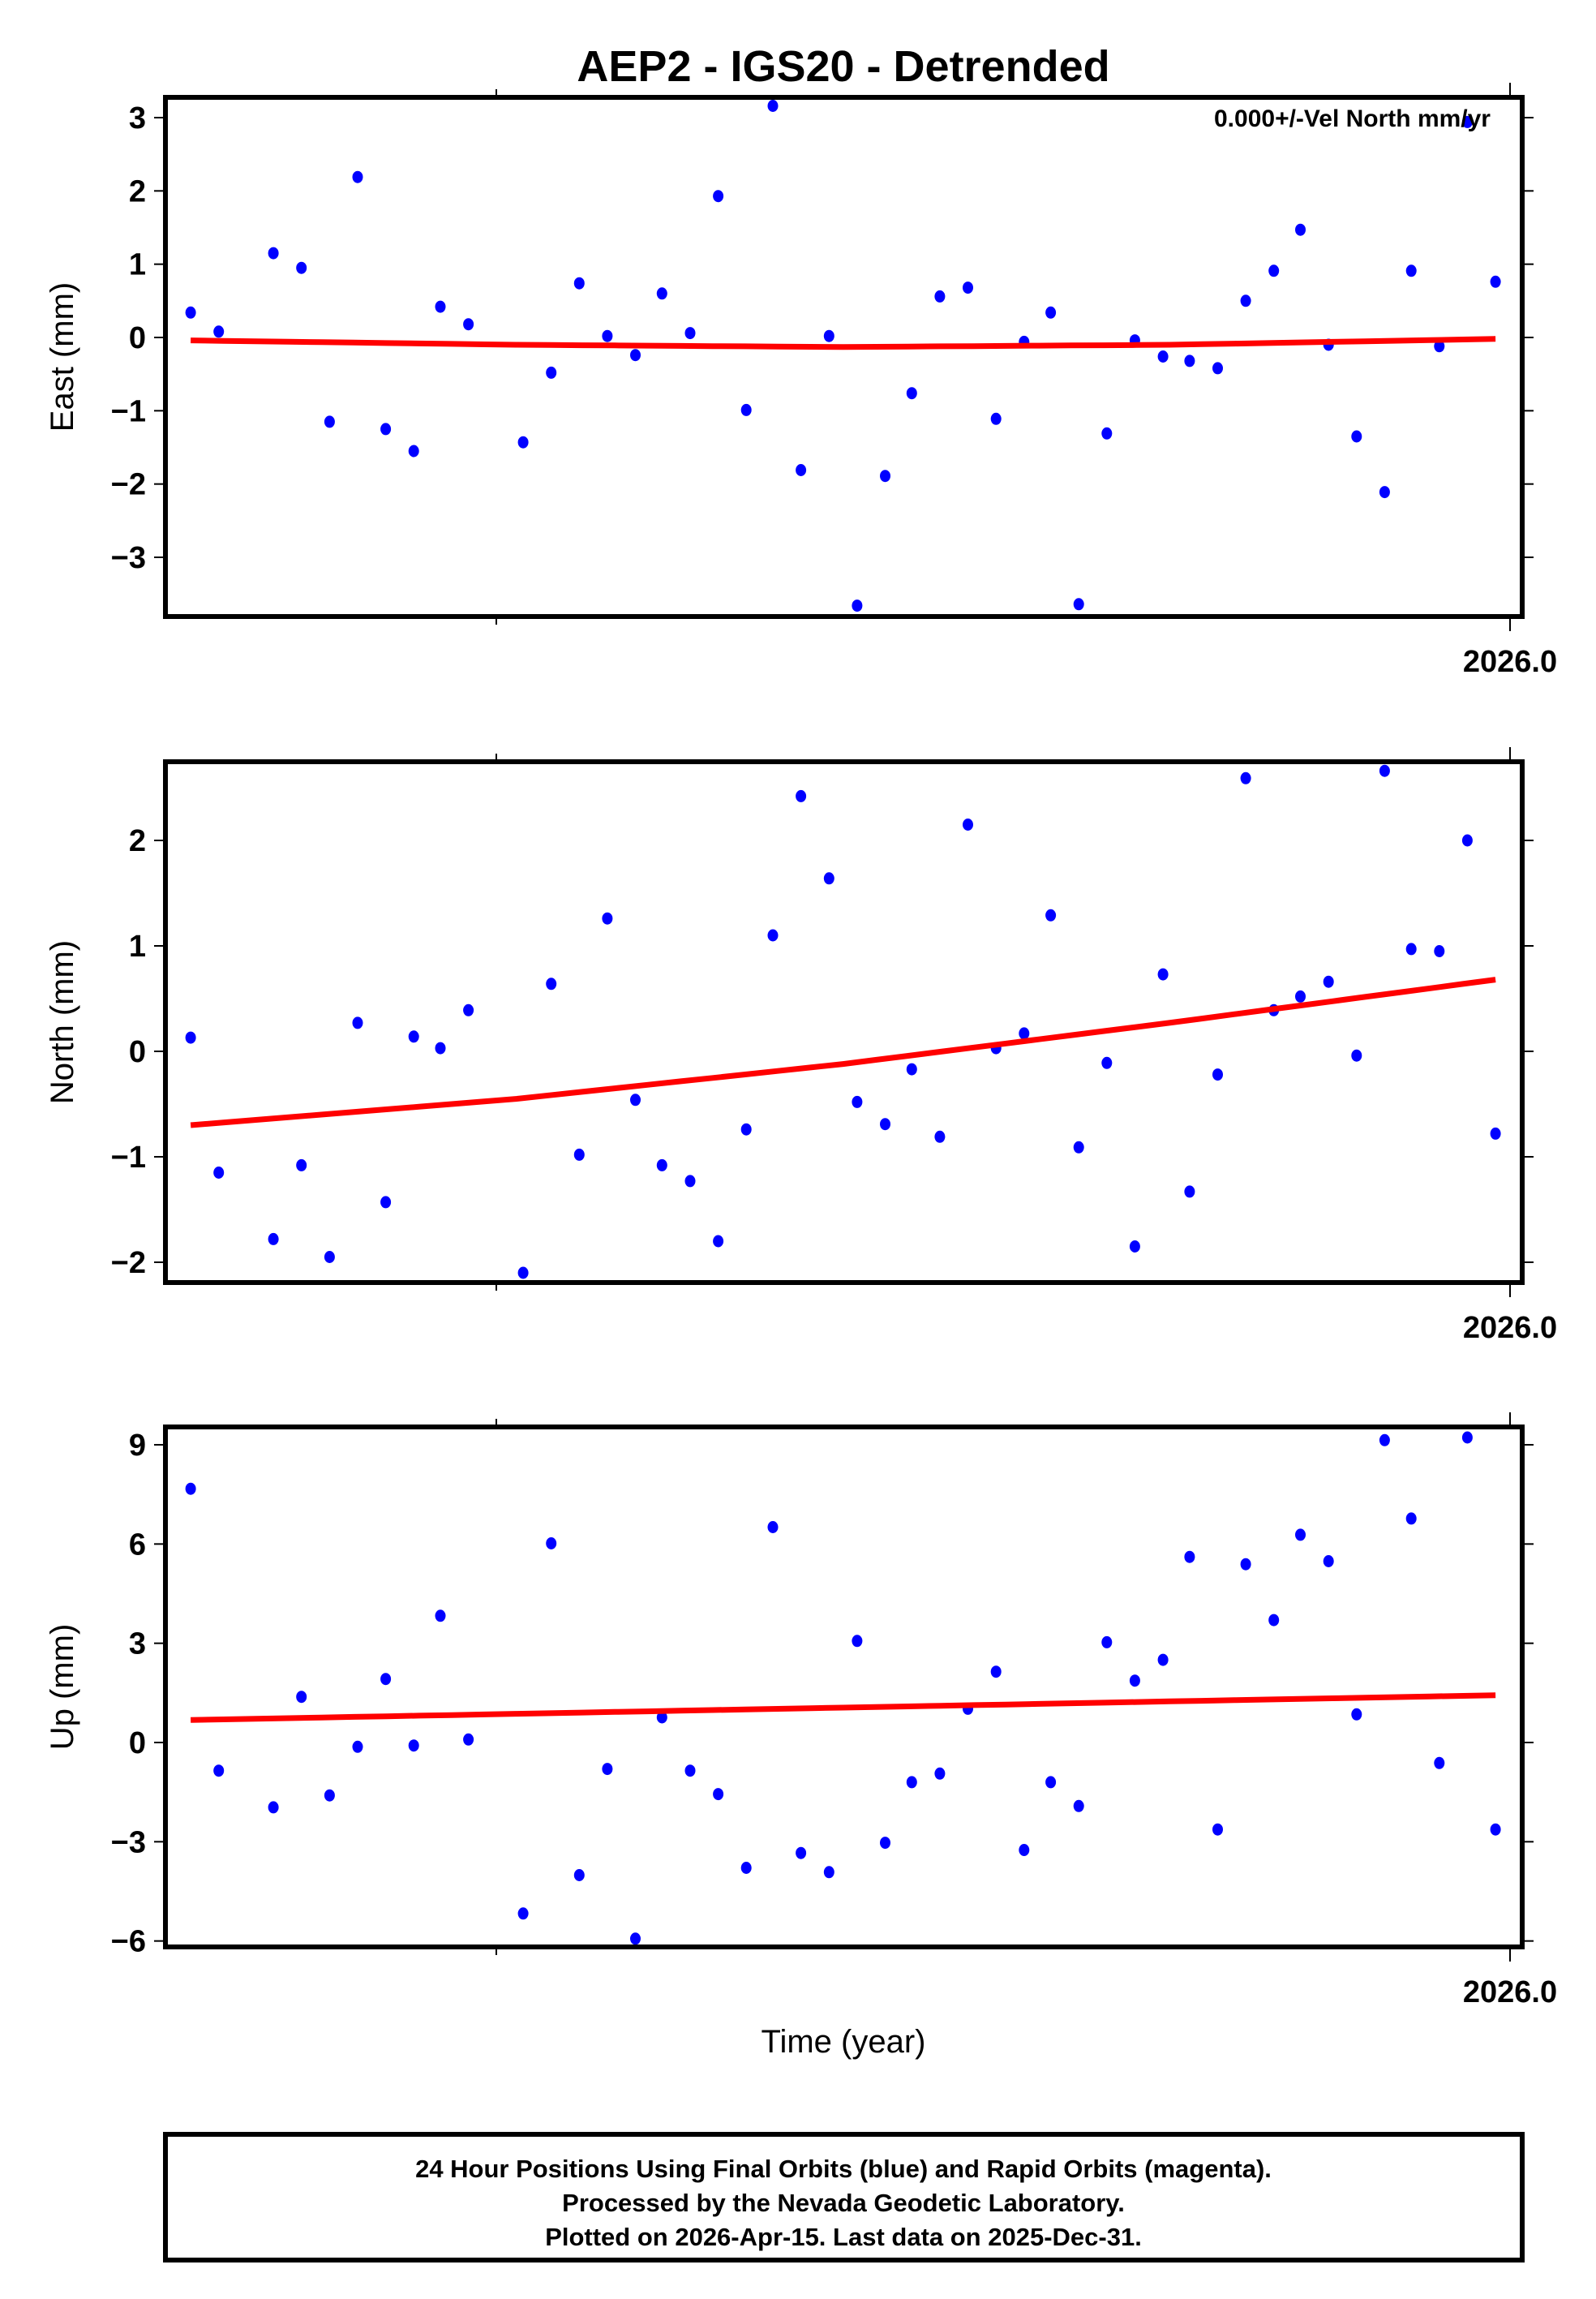  Describe the element at coordinates (1510, 662) in the screenshot. I see `east-x-tick-label: 2026.0` at that location.